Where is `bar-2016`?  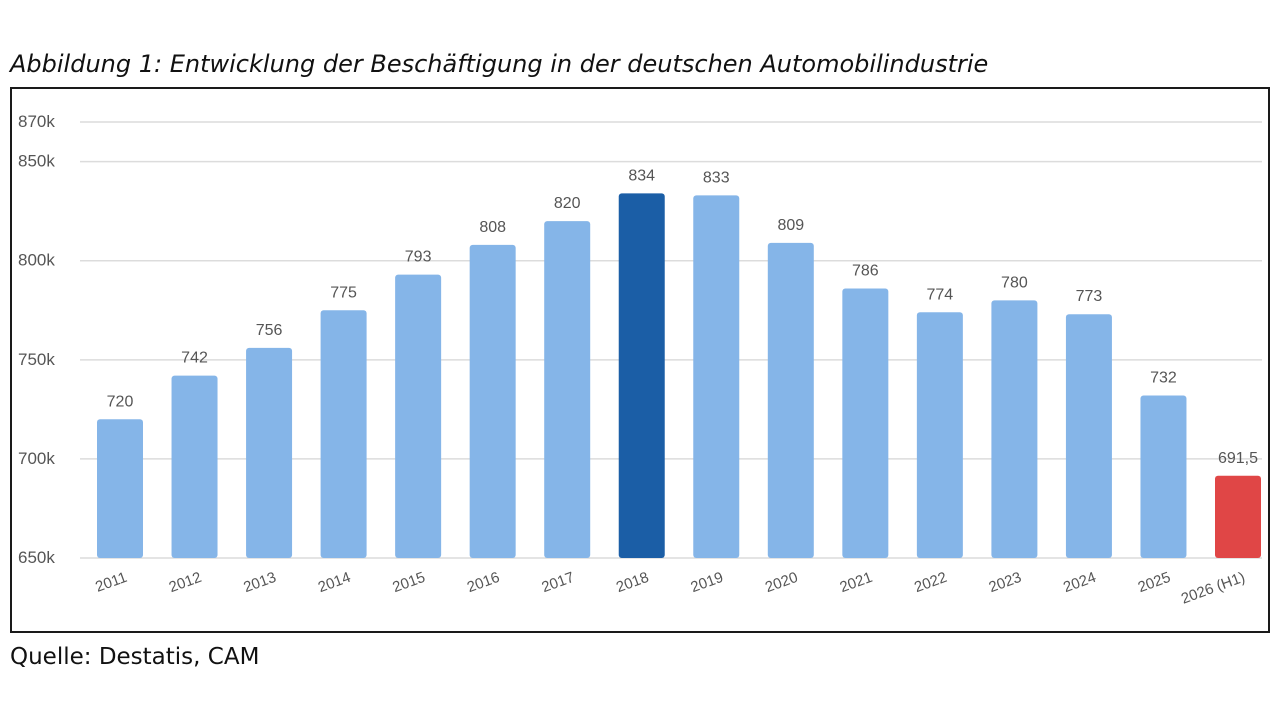 bar-2016 is located at coordinates (492, 401).